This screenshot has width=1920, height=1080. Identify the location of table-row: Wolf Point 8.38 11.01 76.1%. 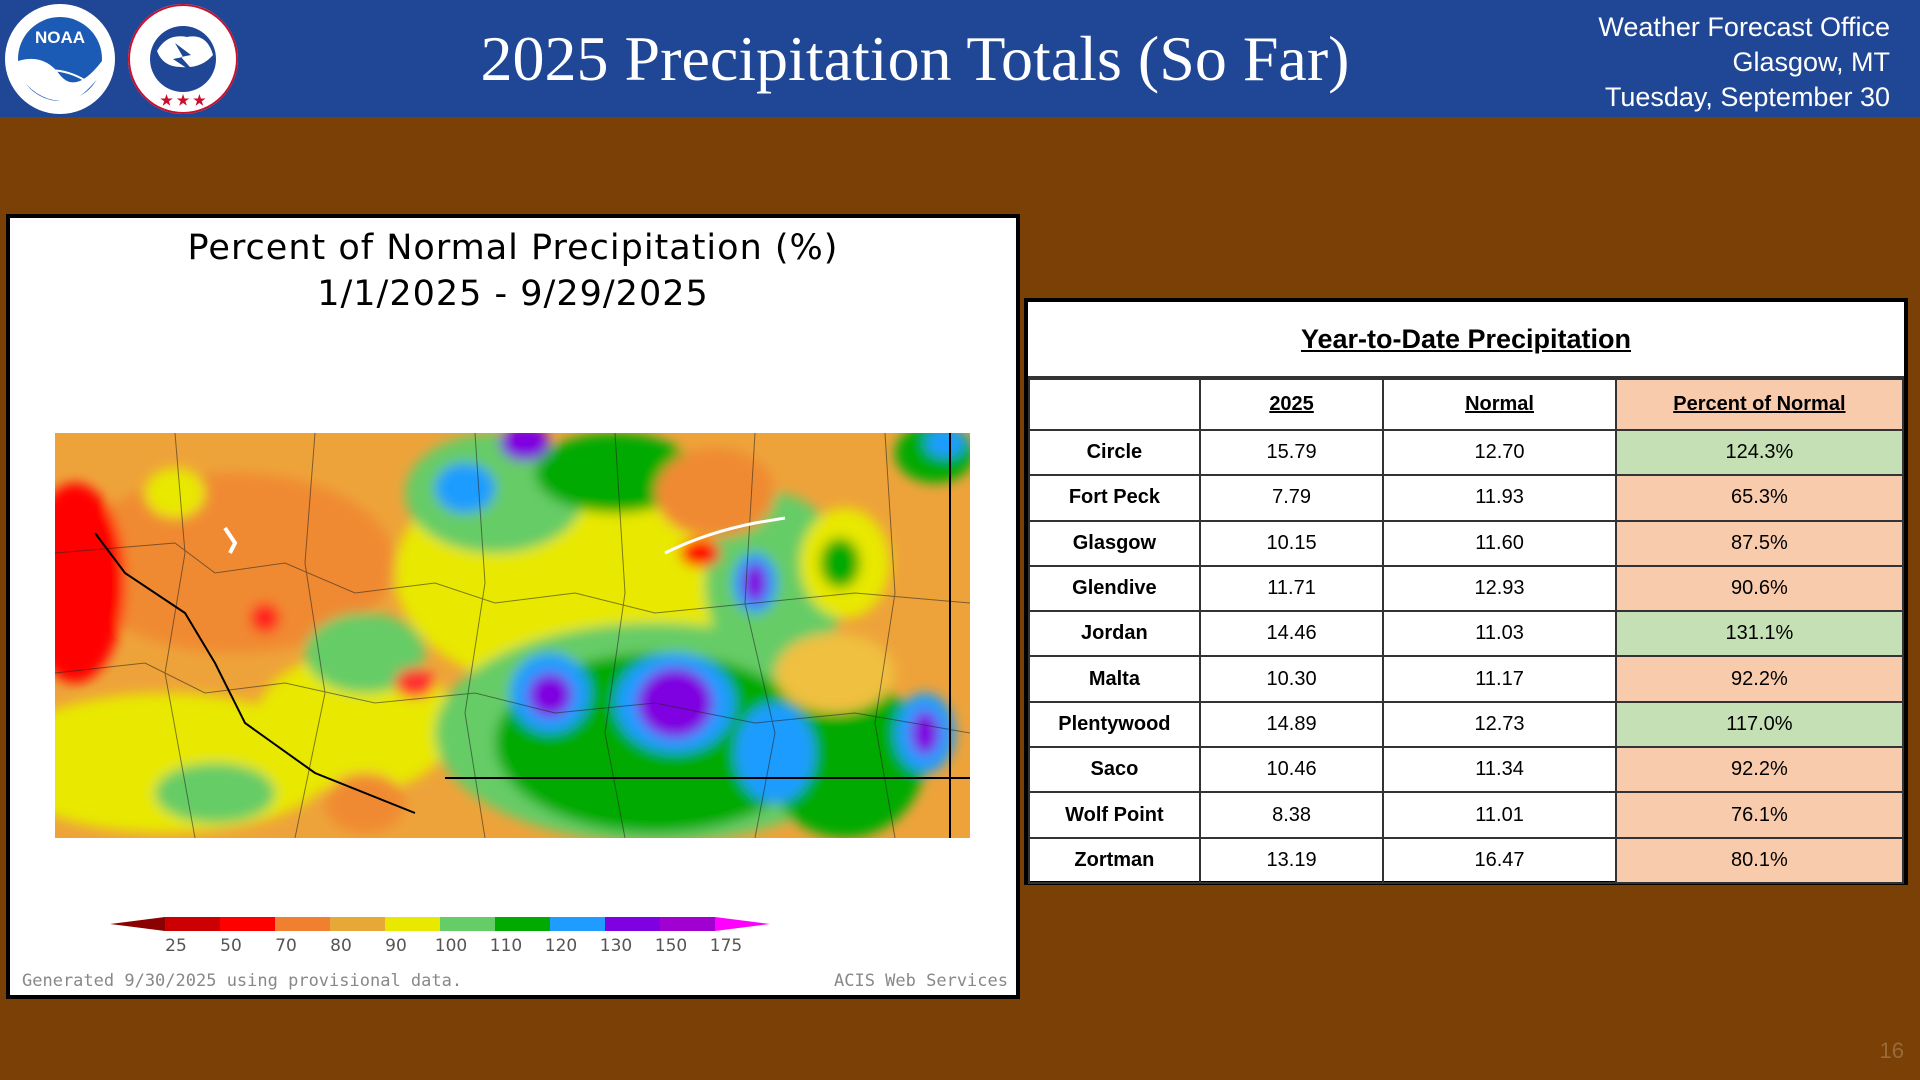
(1466, 815).